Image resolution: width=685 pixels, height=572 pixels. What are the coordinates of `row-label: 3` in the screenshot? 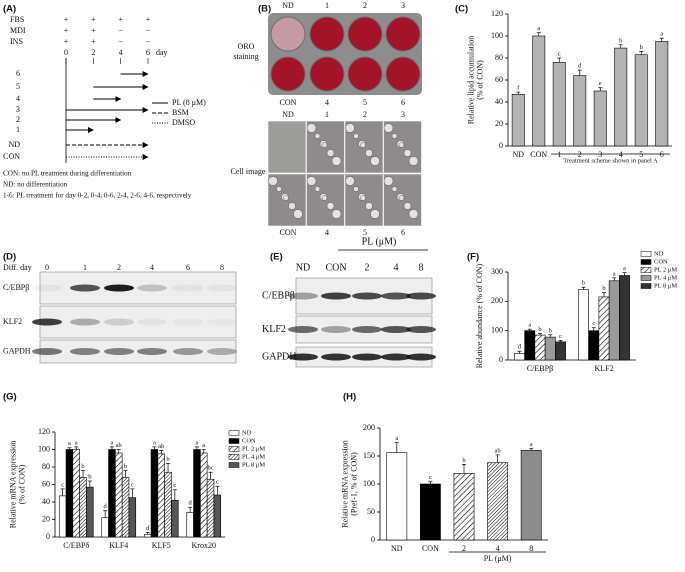 It's located at (18, 109).